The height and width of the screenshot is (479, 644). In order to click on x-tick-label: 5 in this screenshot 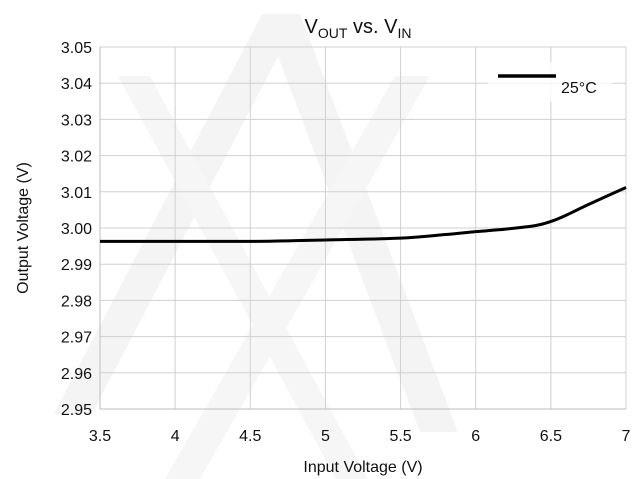, I will do `click(325, 436)`.